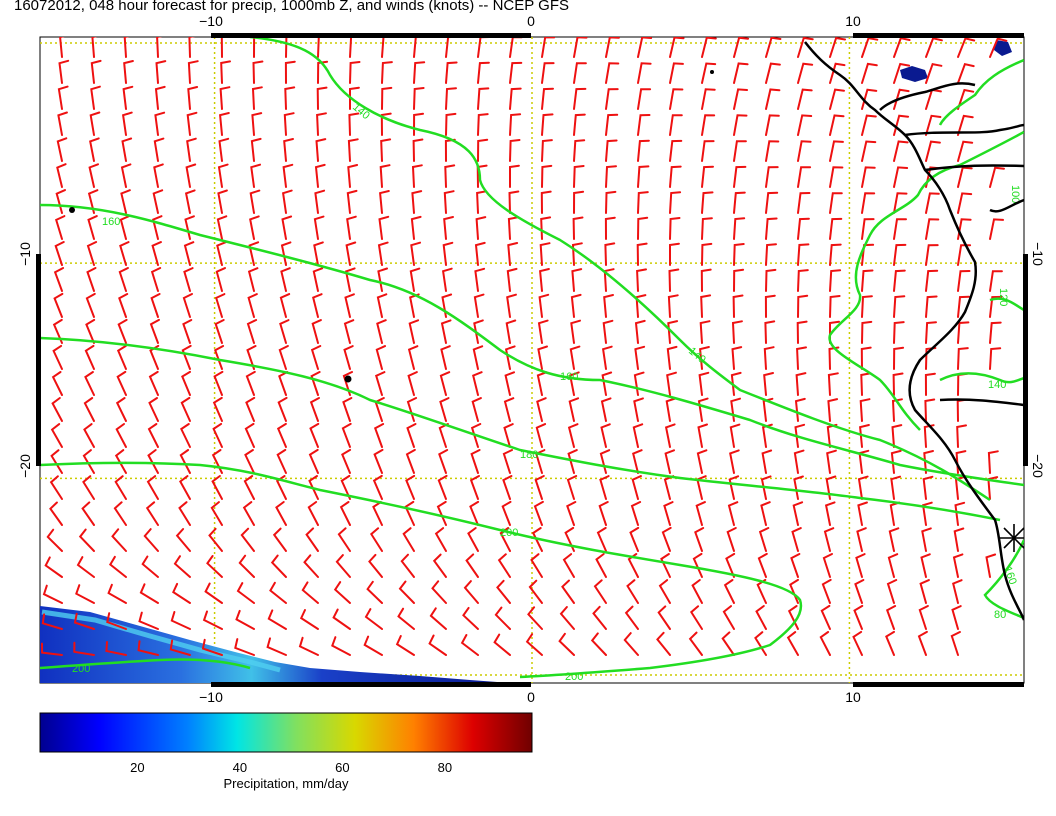 The height and width of the screenshot is (816, 1056). Describe the element at coordinates (1014, 538) in the screenshot. I see `station-marker` at that location.